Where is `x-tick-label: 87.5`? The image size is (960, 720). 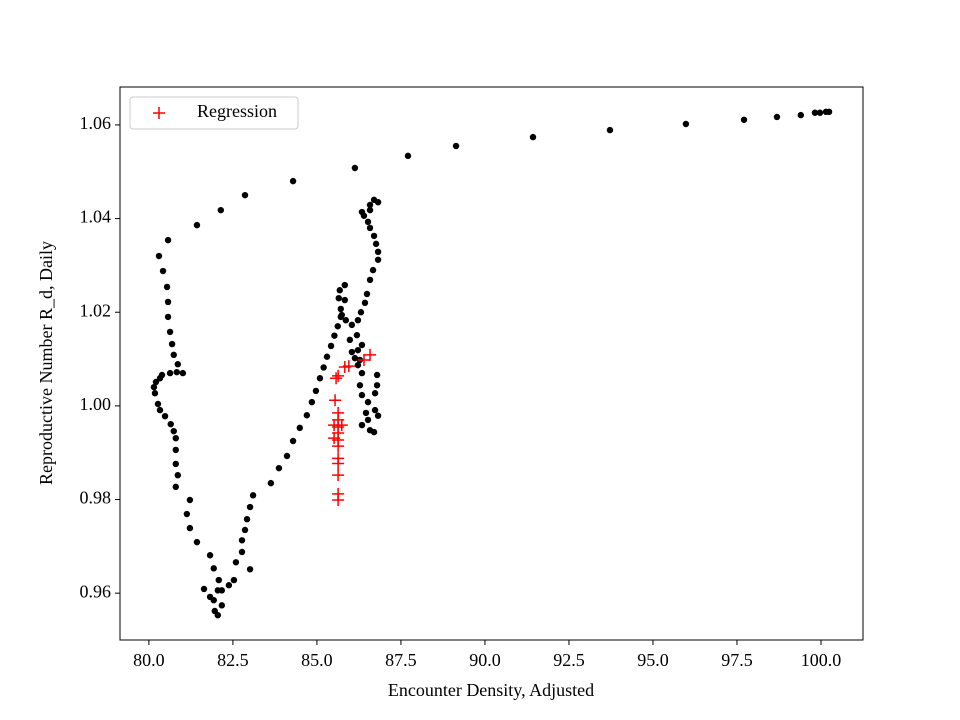 x-tick-label: 87.5 is located at coordinates (401, 660).